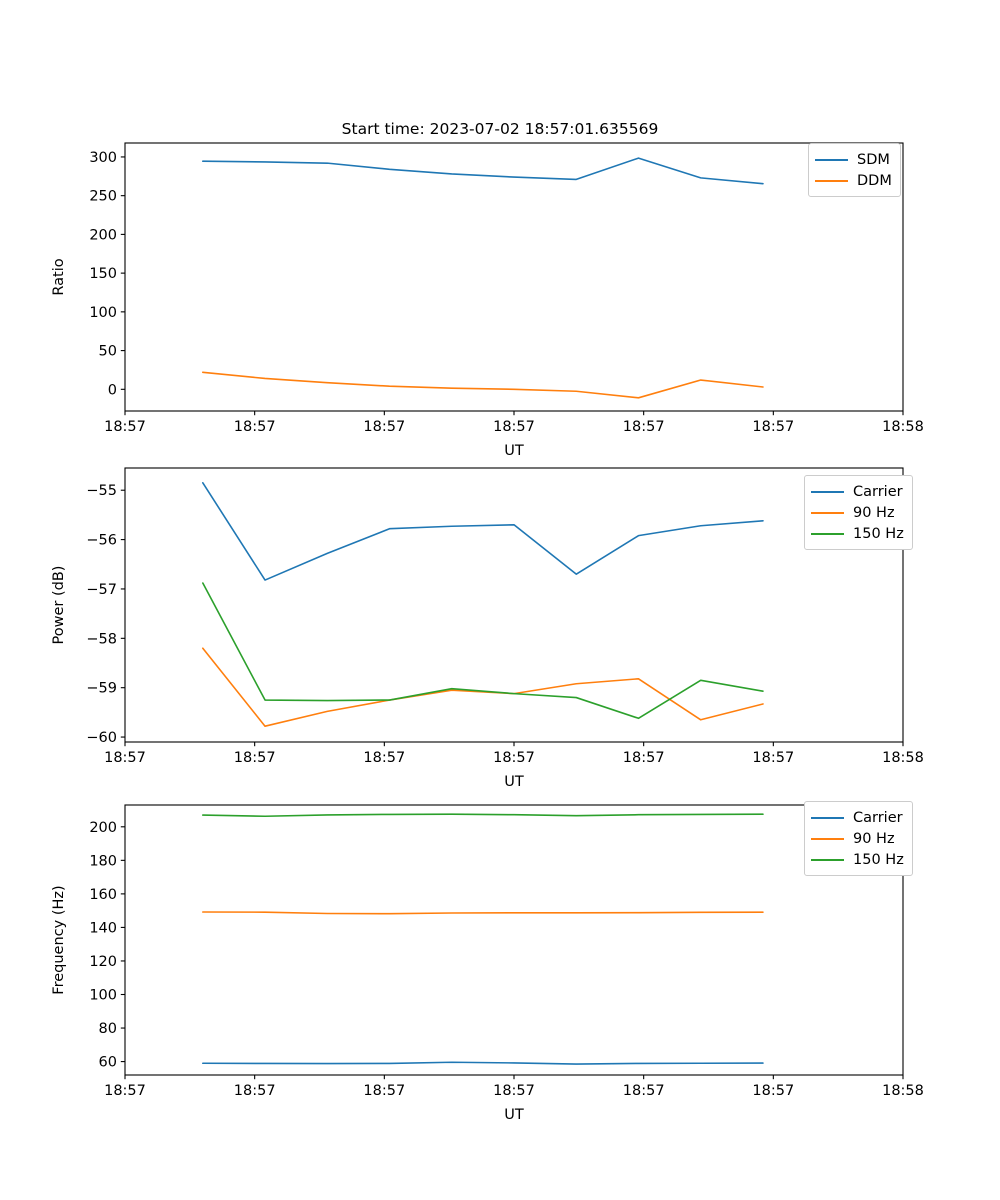 The image size is (1000, 1200). I want to click on y-tick-label: −60, so click(101, 738).